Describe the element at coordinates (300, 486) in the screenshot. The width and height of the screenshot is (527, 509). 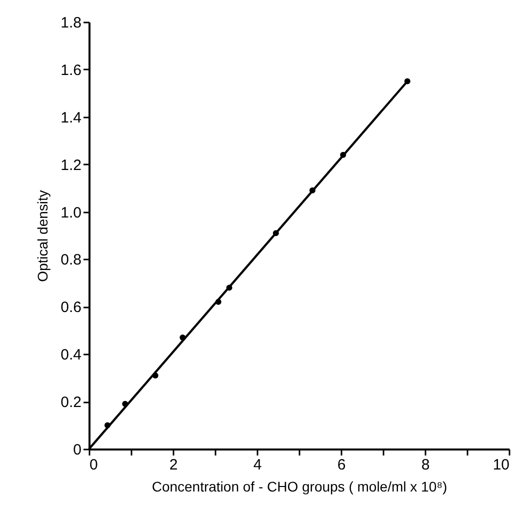
I see `x-axis-title: Concentration of - CHO groups ( mole/ml x 10⁸)` at that location.